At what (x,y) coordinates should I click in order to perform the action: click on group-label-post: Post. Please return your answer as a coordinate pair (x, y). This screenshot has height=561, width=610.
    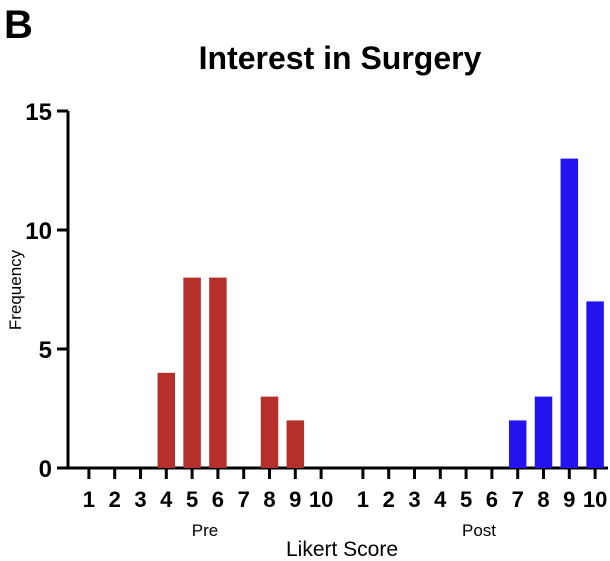
    Looking at the image, I should click on (479, 530).